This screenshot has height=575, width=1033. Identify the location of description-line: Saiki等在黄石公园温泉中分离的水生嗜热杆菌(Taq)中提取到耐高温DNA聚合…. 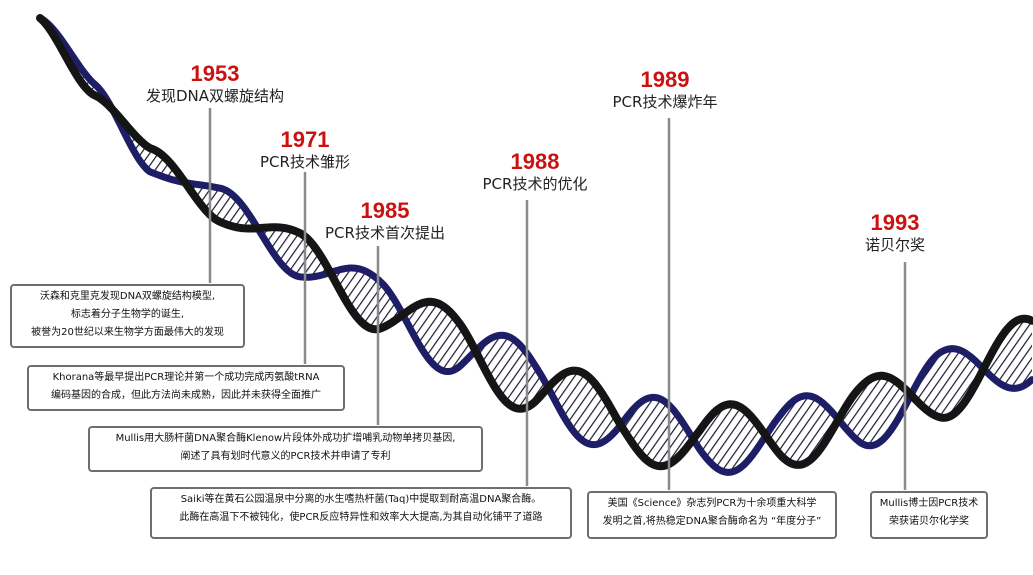
(361, 499).